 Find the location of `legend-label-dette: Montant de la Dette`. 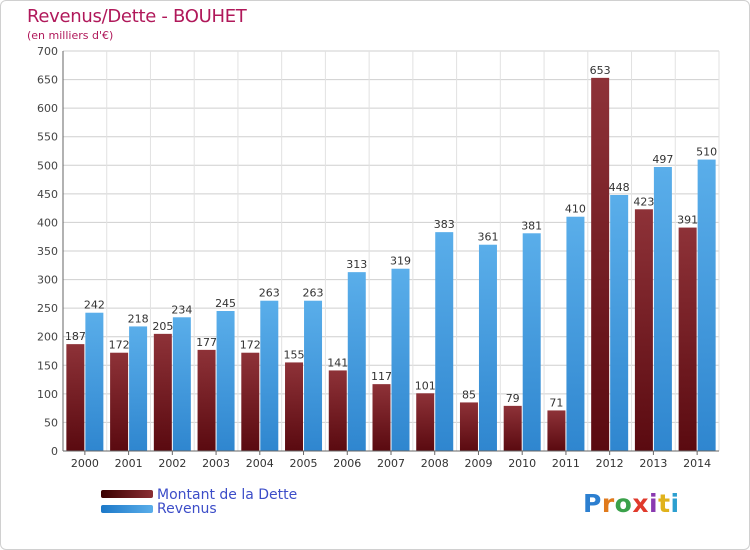

legend-label-dette: Montant de la Dette is located at coordinates (227, 495).